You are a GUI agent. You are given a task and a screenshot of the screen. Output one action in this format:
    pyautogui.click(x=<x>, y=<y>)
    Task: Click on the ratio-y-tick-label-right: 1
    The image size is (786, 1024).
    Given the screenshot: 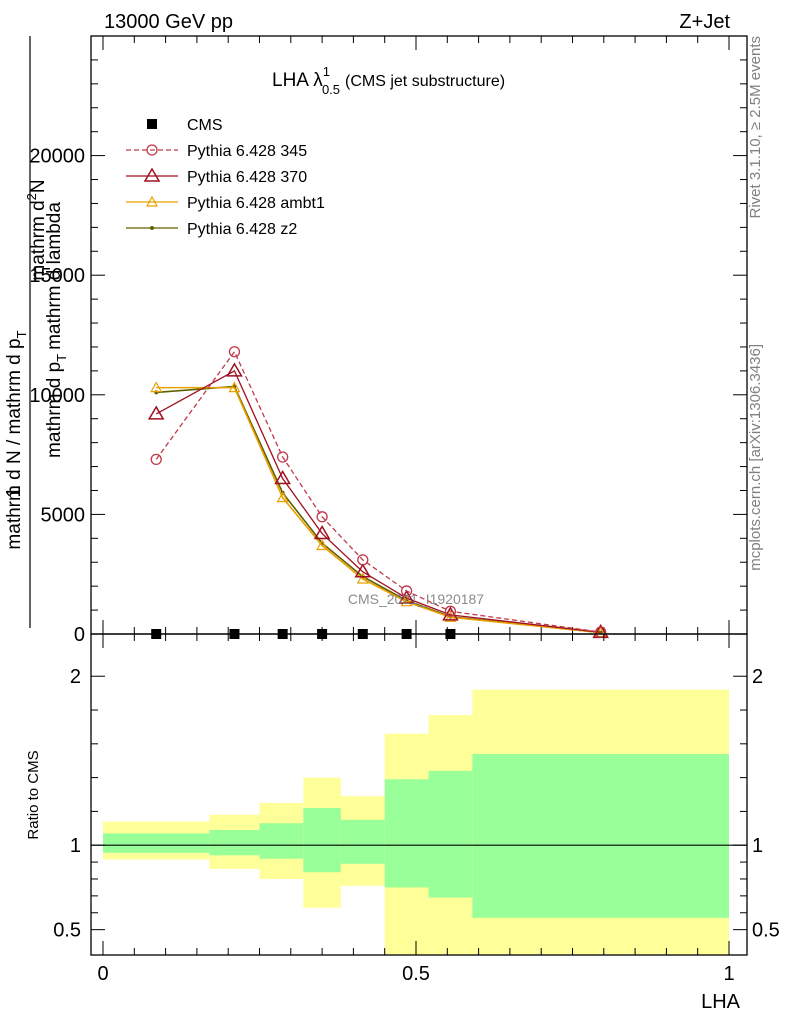 What is the action you would take?
    pyautogui.click(x=757, y=846)
    